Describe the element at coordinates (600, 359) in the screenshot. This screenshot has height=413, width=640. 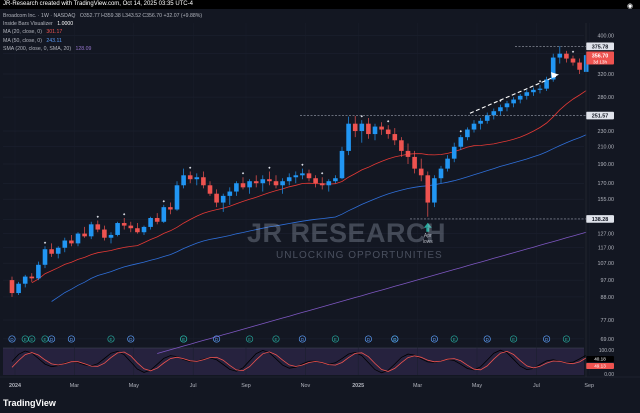
I see `osc-tag1: 40.18` at that location.